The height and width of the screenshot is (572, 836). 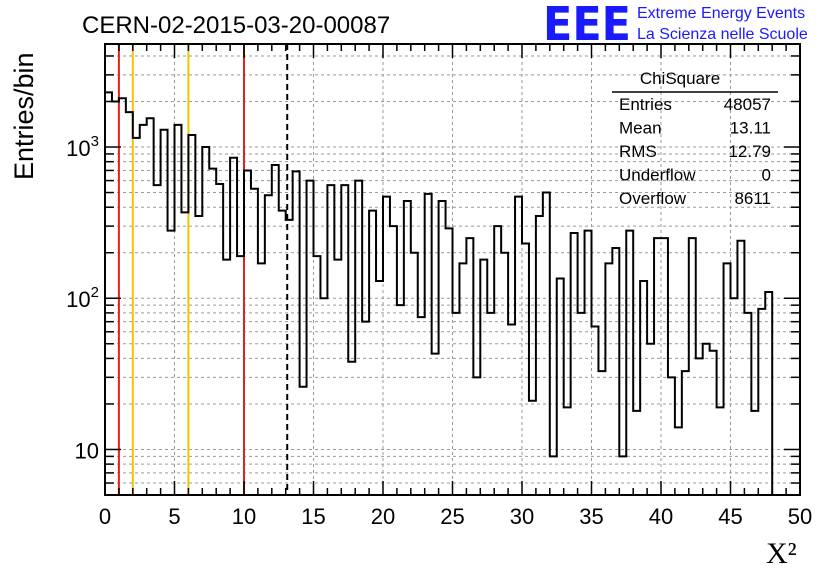 I want to click on y-axis-title: Entries/bin, so click(x=24, y=116).